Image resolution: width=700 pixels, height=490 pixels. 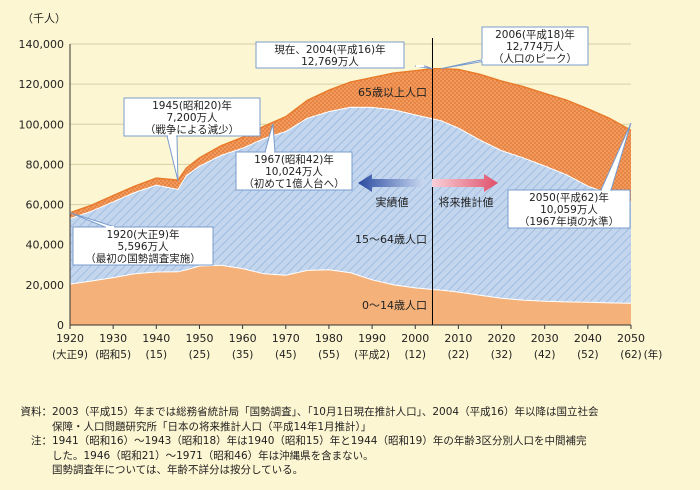 What do you see at coordinates (156, 338) in the screenshot?
I see `x-tick-label: 1940` at bounding box center [156, 338].